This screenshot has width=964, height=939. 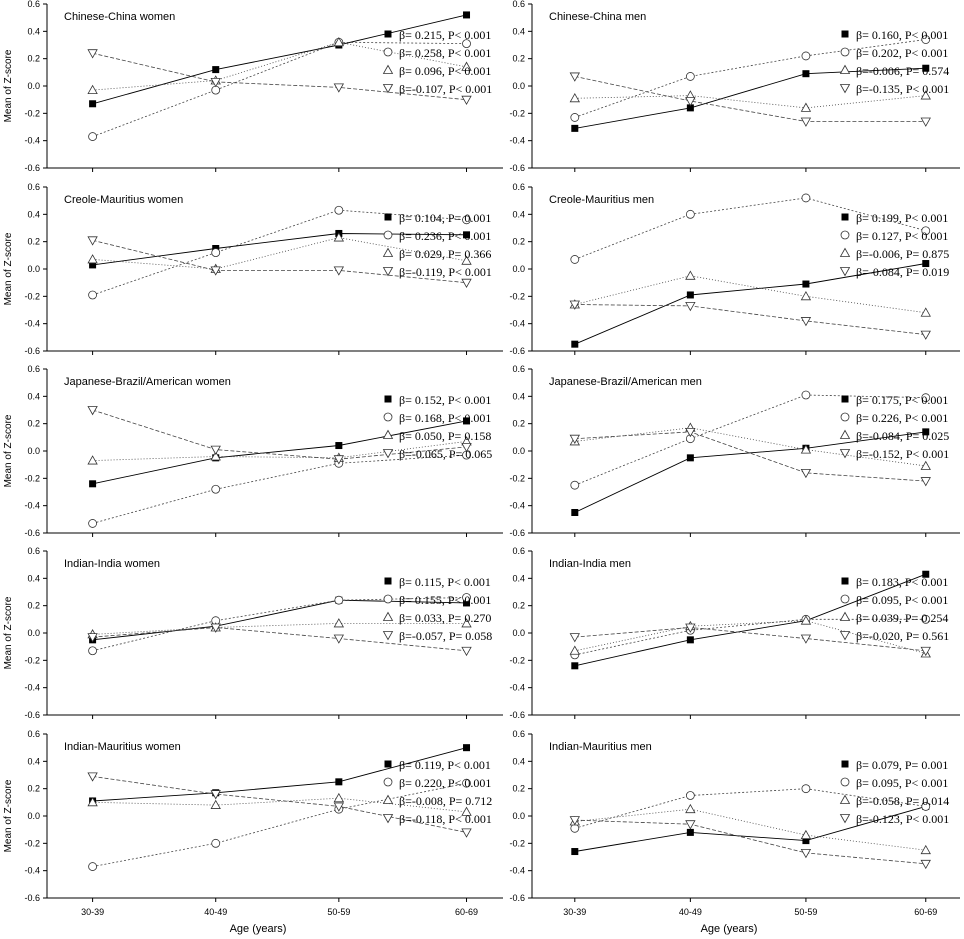 What do you see at coordinates (445, 436) in the screenshot?
I see `legend-label: β= 0.050, P= 0.158` at bounding box center [445, 436].